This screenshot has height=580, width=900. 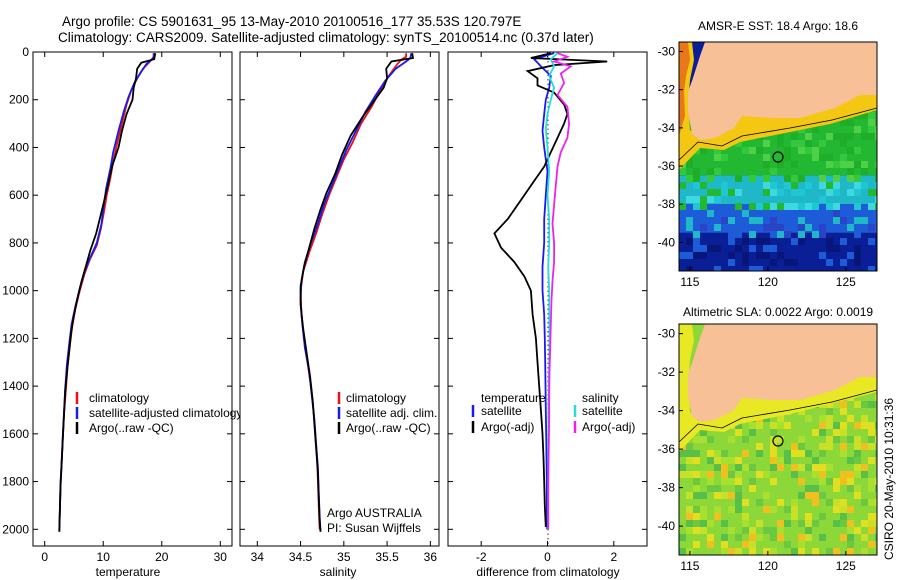 I want to click on legend-climatology-label: climatology, so click(x=119, y=398).